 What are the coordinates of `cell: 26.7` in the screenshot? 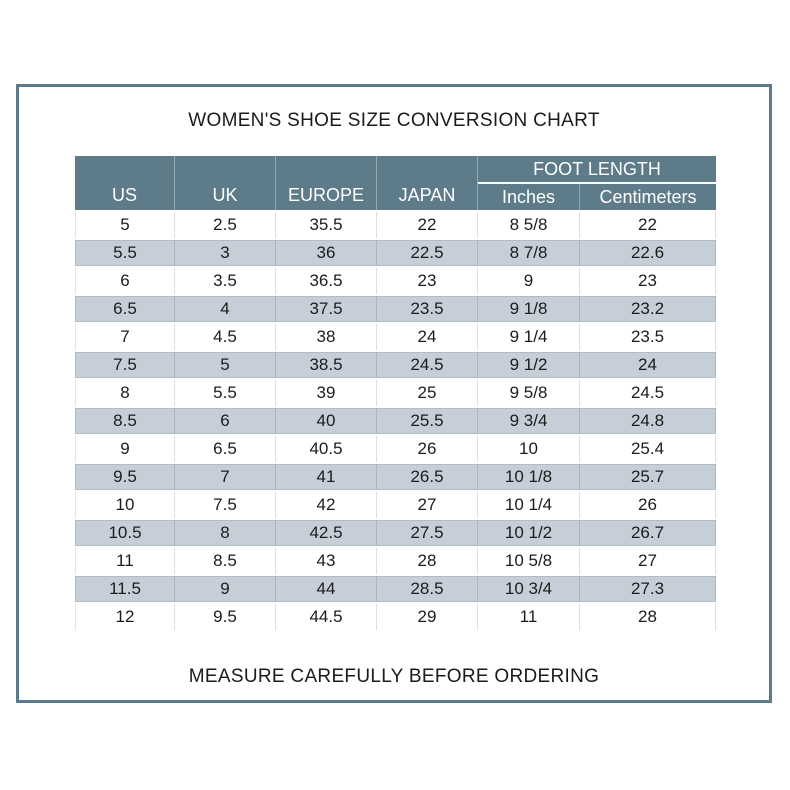 It's located at (648, 533).